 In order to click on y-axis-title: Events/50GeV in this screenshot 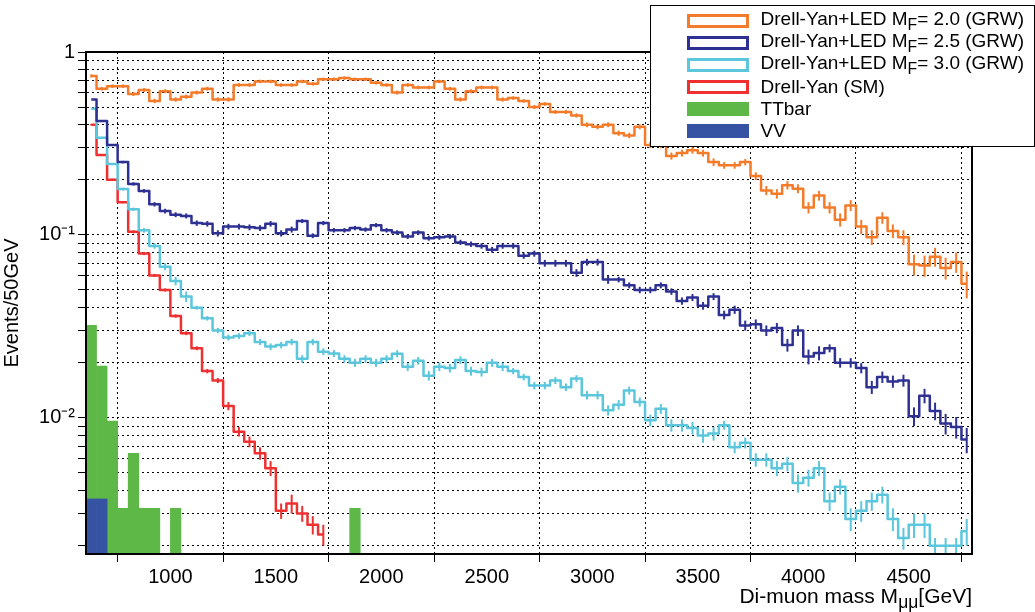, I will do `click(11, 302)`.